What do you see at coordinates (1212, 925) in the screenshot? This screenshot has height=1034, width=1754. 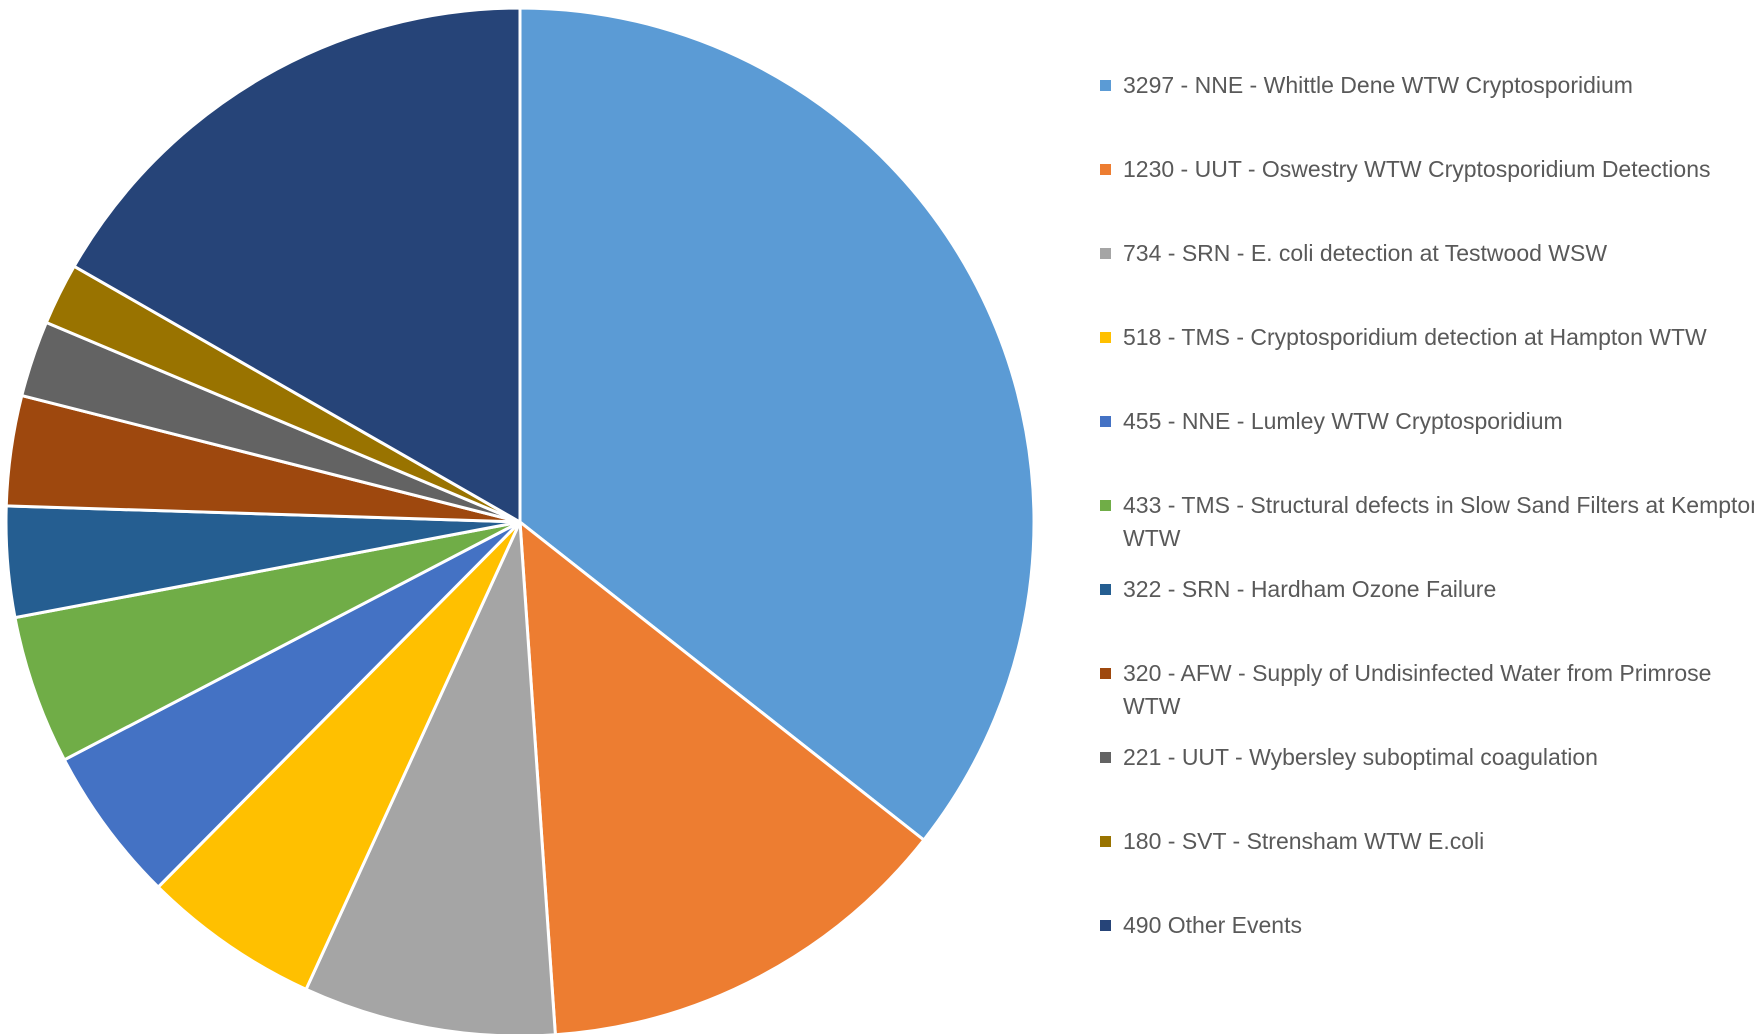 I see `legend-label: 490 Other Events` at bounding box center [1212, 925].